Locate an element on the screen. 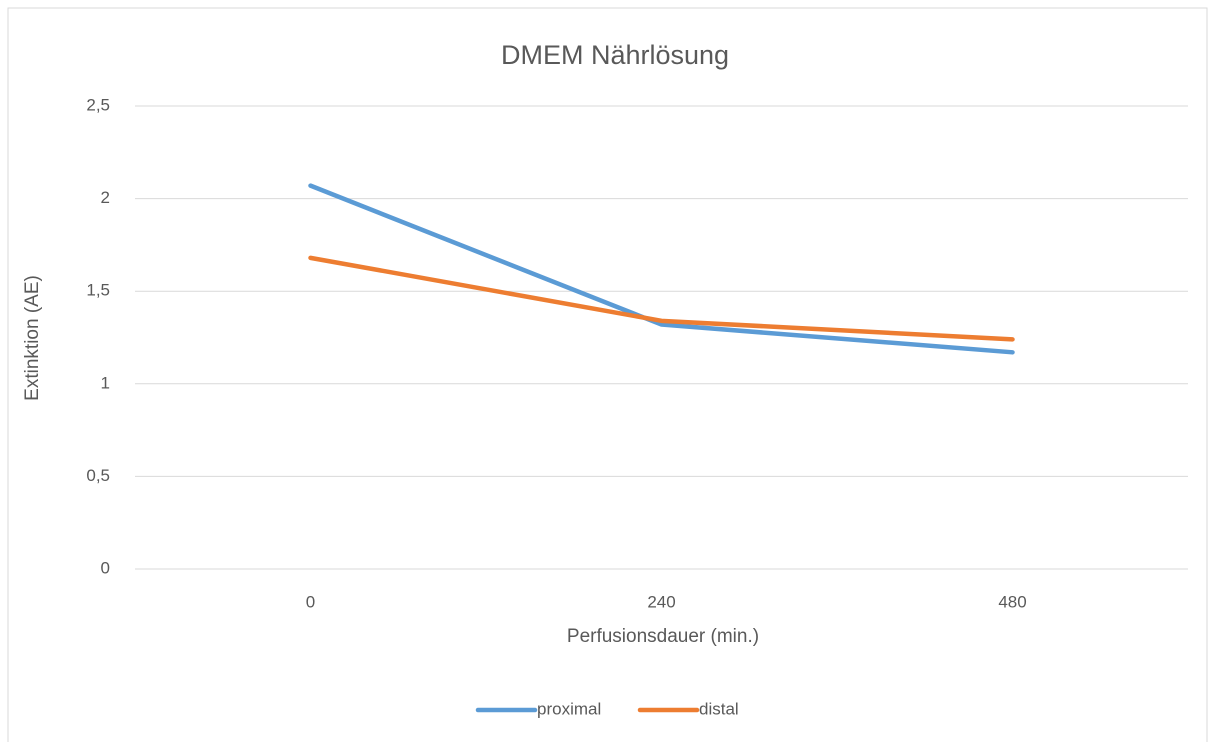 The height and width of the screenshot is (747, 1215). x-tick-label: 480 is located at coordinates (1012, 601).